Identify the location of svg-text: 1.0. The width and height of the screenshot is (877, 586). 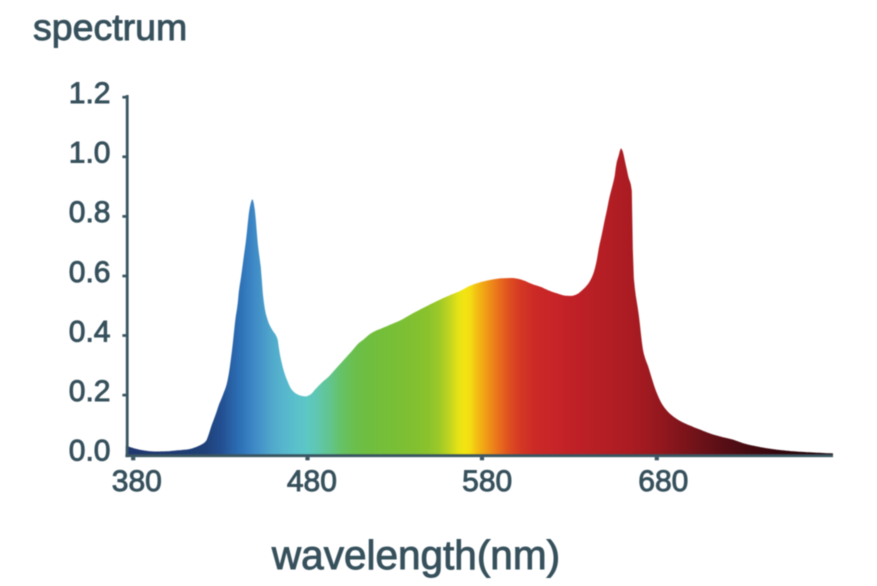
(90, 153).